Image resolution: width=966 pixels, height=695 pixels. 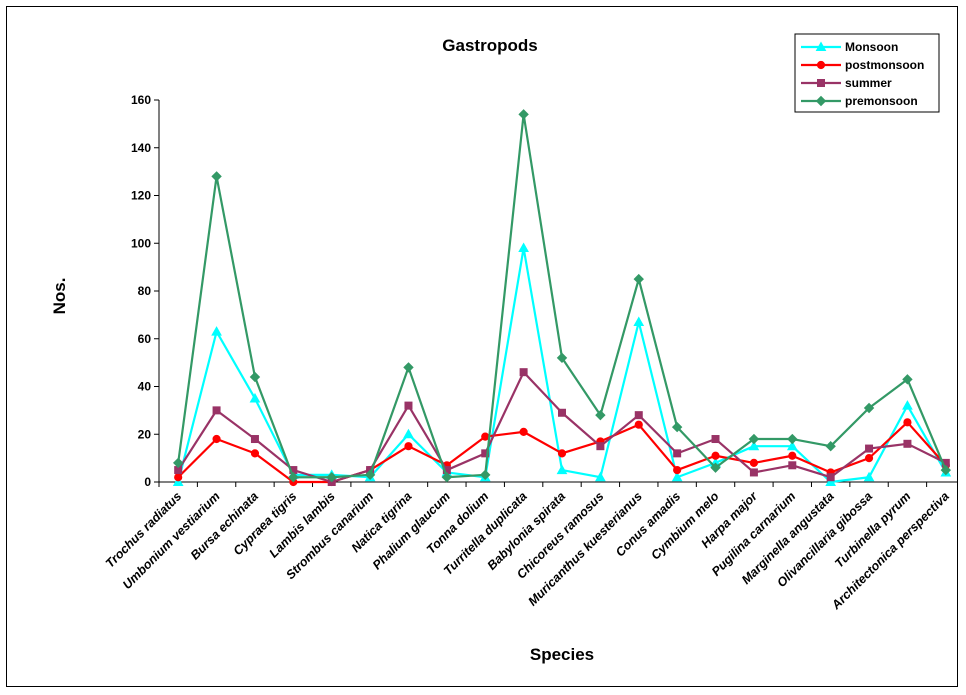 I want to click on legend: Monsoon postmonsoon summer premonsoon, so click(x=867, y=73).